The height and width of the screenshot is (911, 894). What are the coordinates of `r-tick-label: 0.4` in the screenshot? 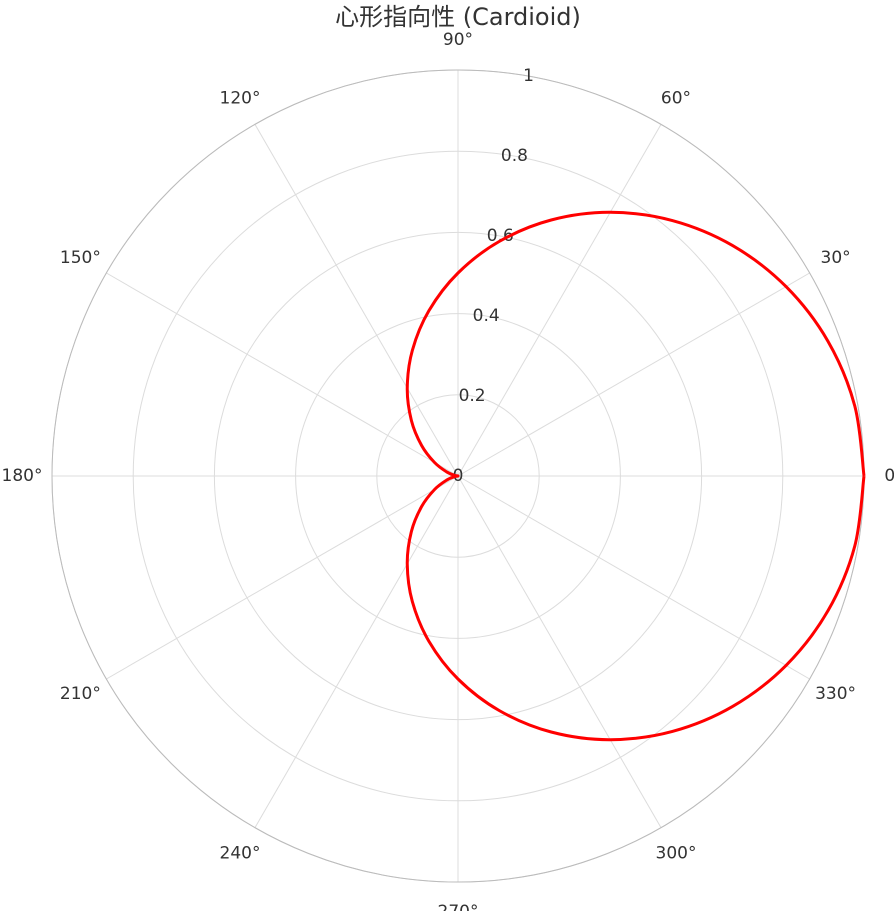 It's located at (486, 316).